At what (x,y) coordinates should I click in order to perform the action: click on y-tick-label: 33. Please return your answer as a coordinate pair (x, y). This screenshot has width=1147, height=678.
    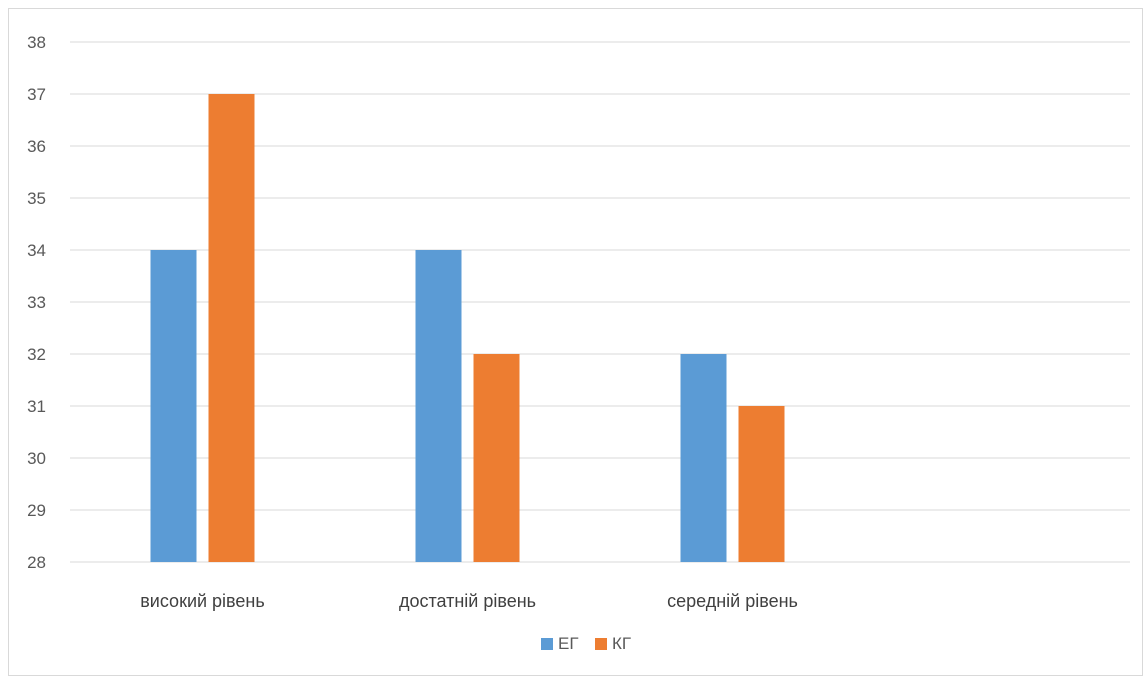
    Looking at the image, I should click on (36, 302).